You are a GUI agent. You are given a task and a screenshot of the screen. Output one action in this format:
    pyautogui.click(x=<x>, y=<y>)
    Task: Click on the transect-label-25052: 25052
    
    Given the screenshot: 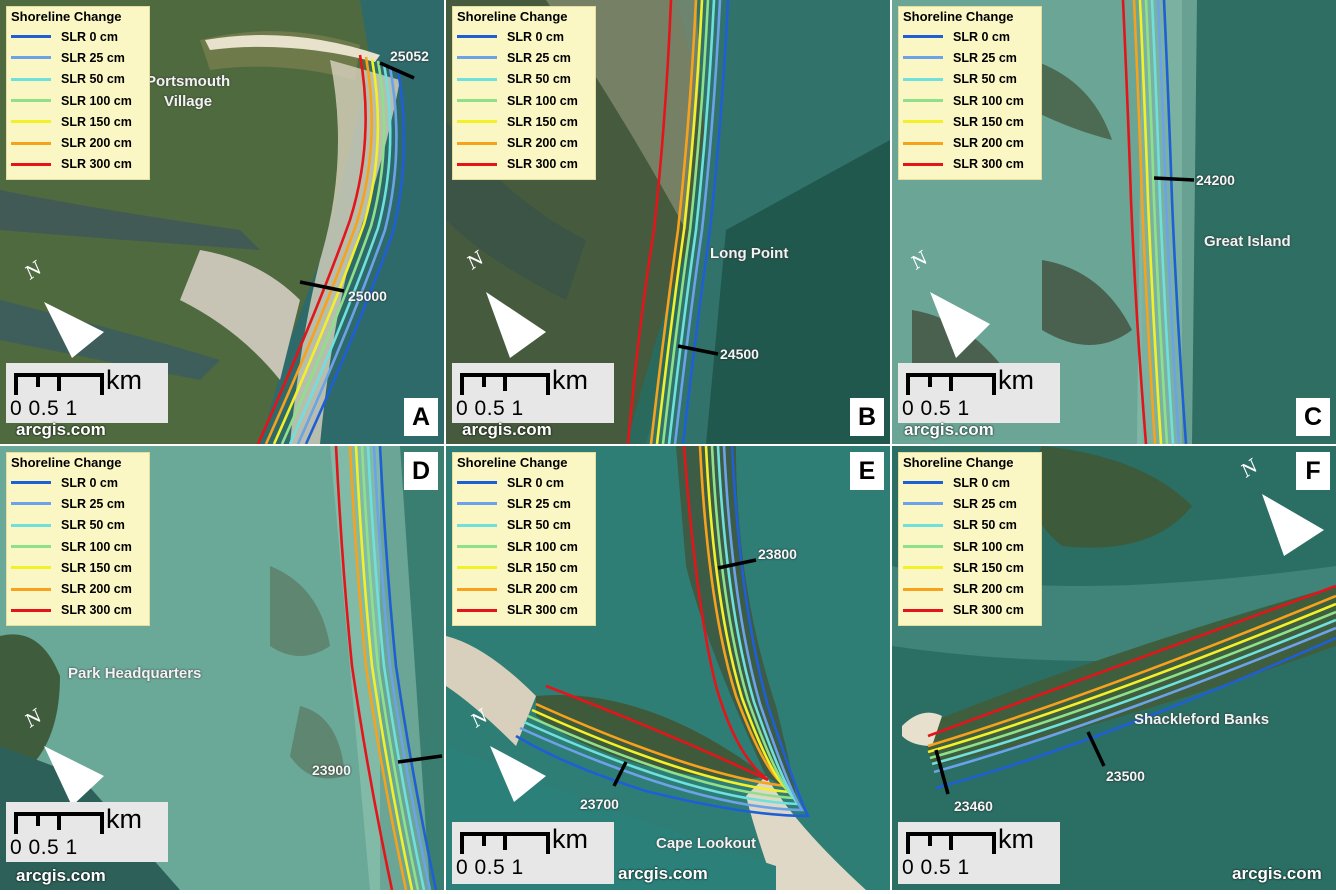 What is the action you would take?
    pyautogui.click(x=409, y=56)
    